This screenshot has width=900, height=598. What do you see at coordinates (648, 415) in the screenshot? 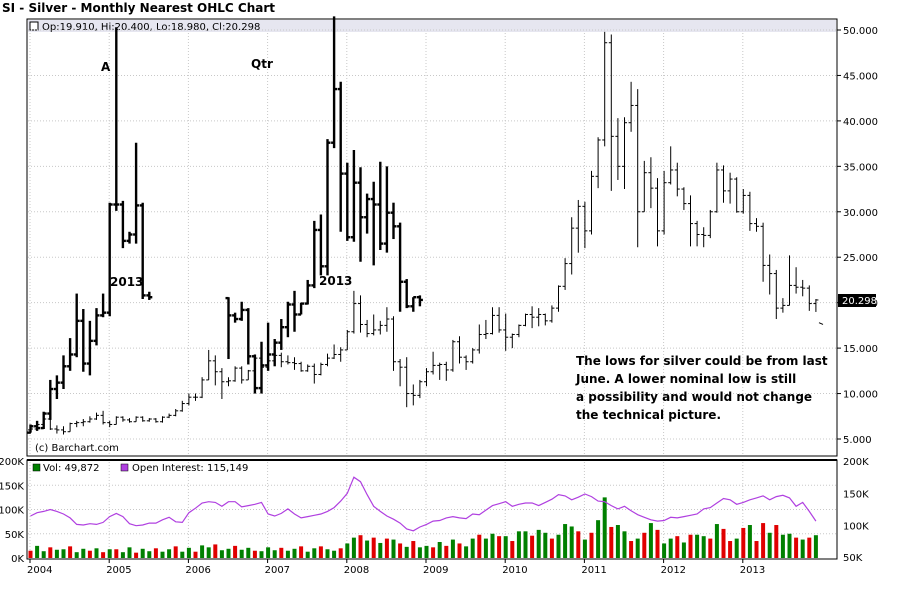
I see `annotation-line: the technical picture.` at bounding box center [648, 415].